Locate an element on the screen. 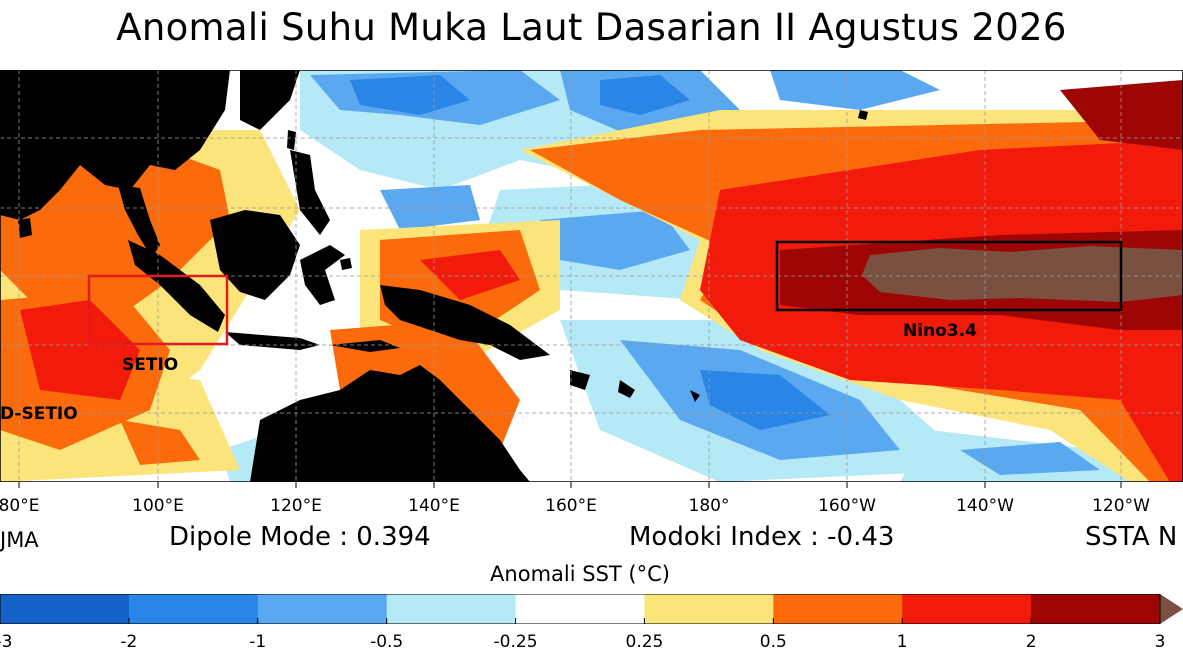 The height and width of the screenshot is (660, 1183). lon-label-120w: 120°W is located at coordinates (1121, 506).